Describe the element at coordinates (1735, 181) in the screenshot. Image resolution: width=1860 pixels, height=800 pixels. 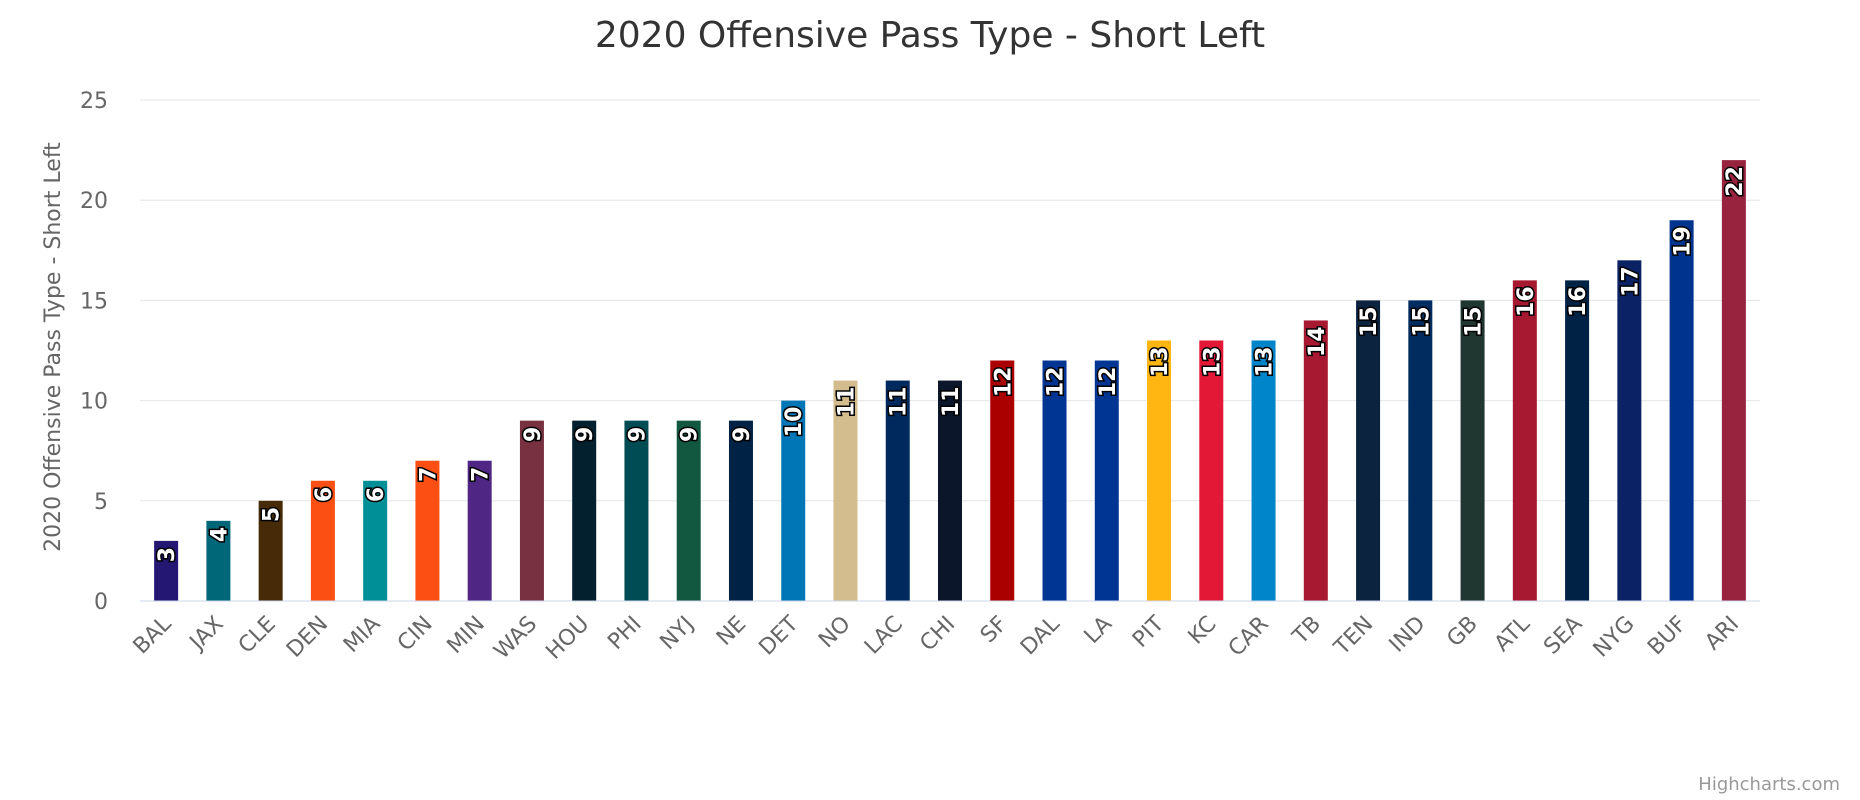
I see `data-label: 22` at that location.